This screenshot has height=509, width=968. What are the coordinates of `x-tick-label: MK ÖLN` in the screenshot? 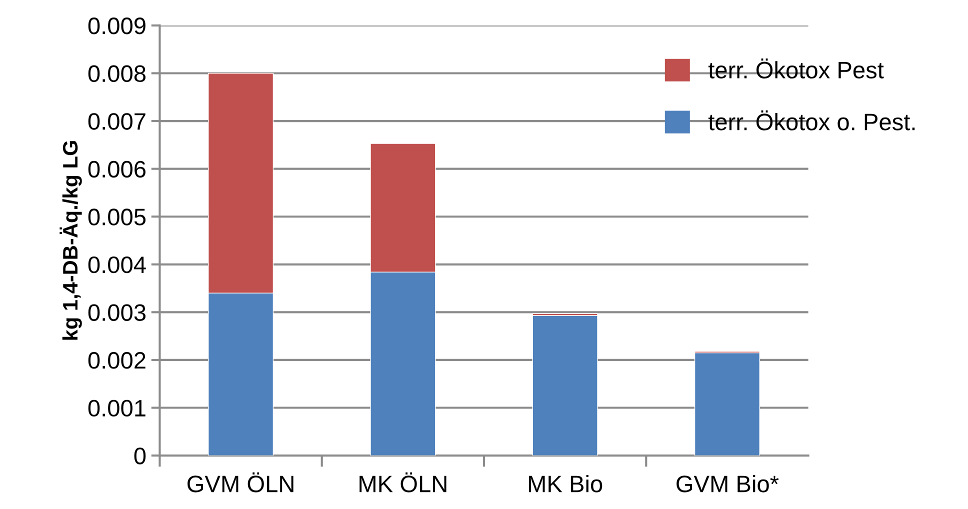 It's located at (403, 482).